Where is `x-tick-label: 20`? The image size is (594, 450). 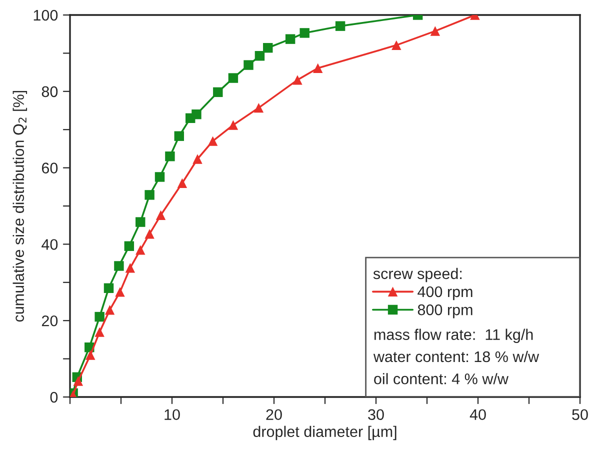 x-tick-label: 20 is located at coordinates (274, 414).